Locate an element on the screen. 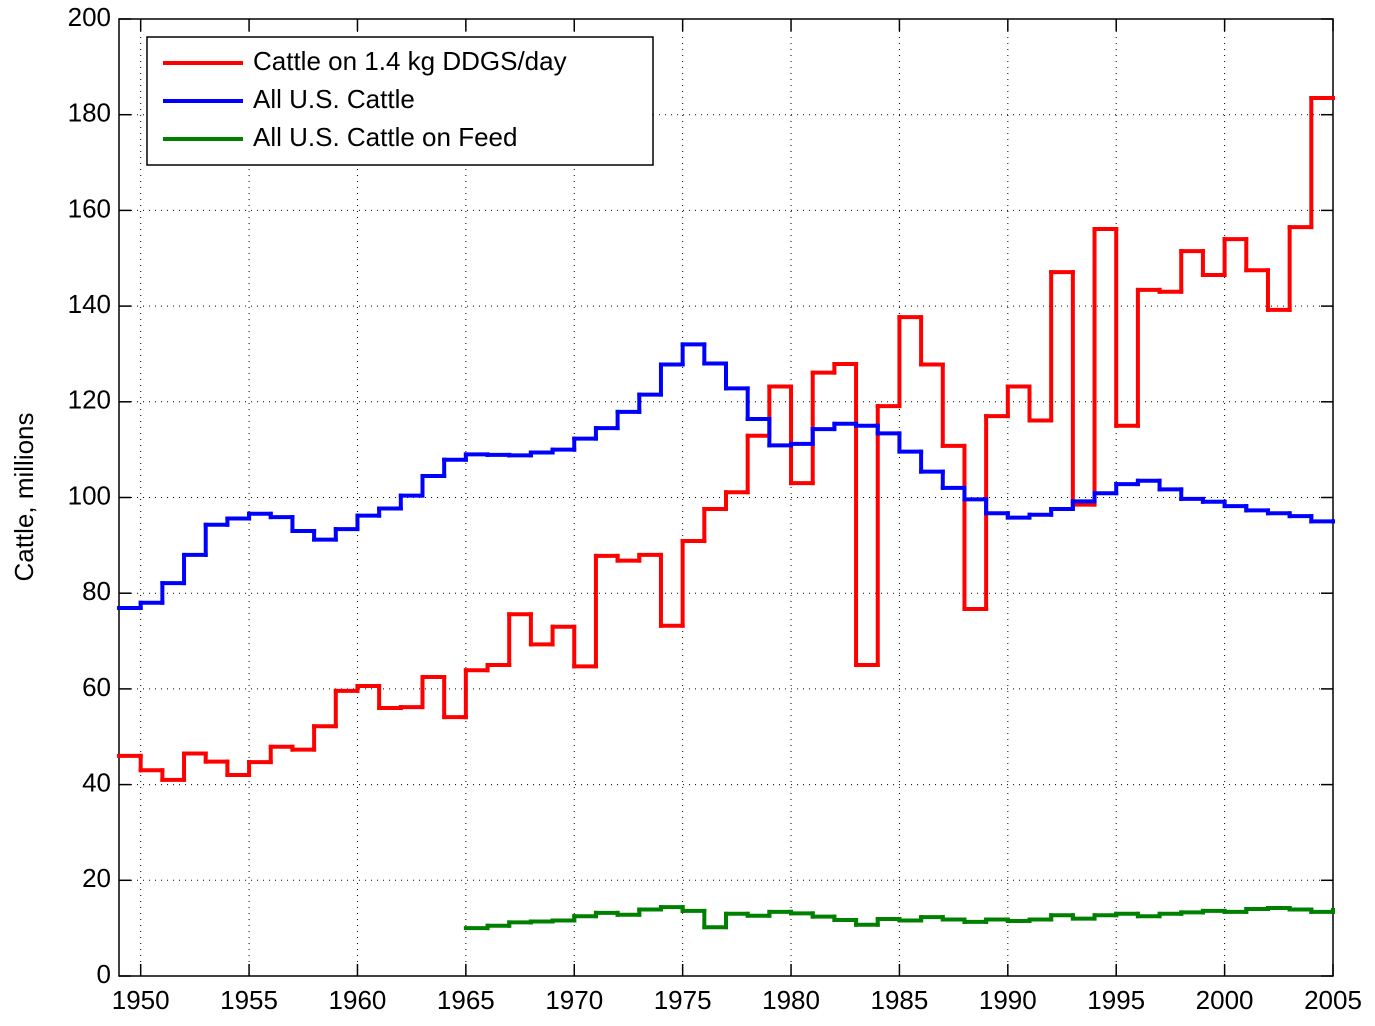 This screenshot has width=1375, height=1026. x-tick-label: 1970 is located at coordinates (574, 1000).